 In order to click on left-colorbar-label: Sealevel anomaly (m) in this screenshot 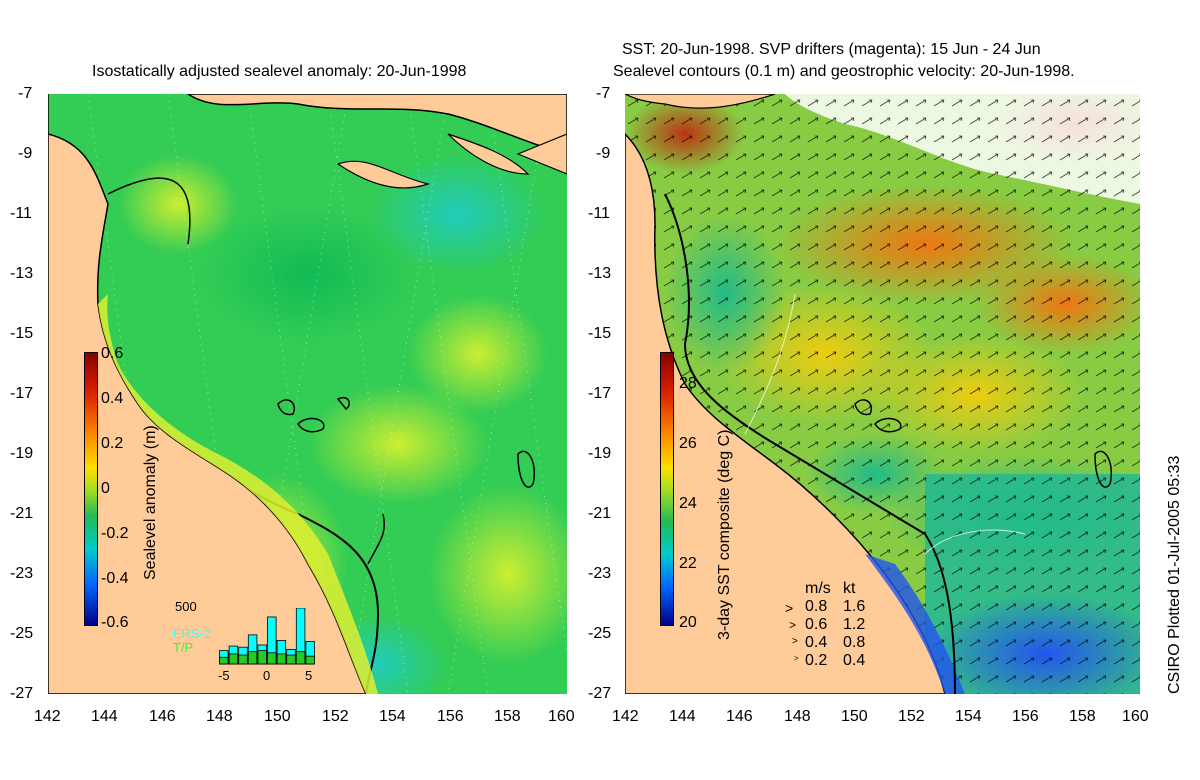, I will do `click(150, 502)`.